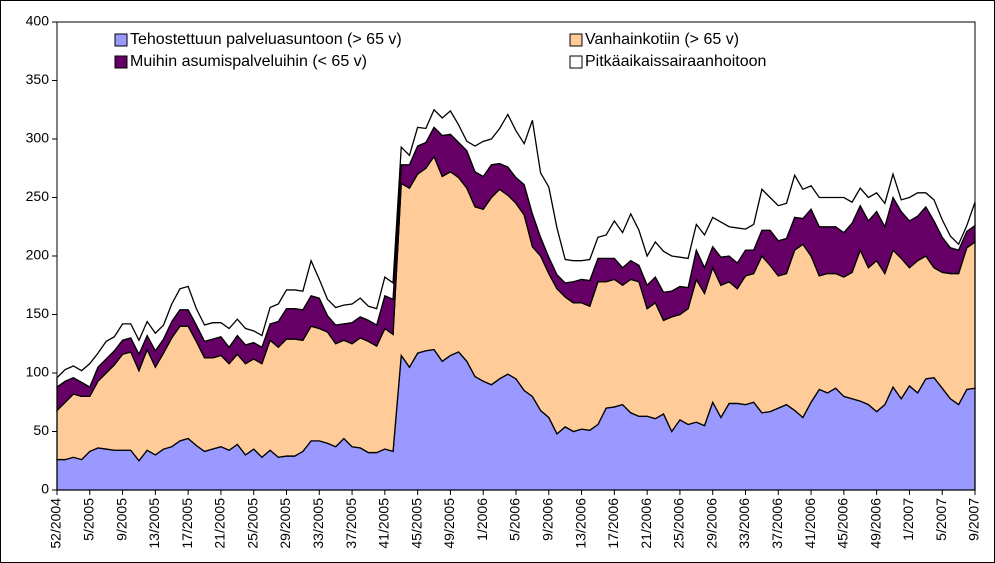  I want to click on x-tick-label: 9/2007, so click(974, 519).